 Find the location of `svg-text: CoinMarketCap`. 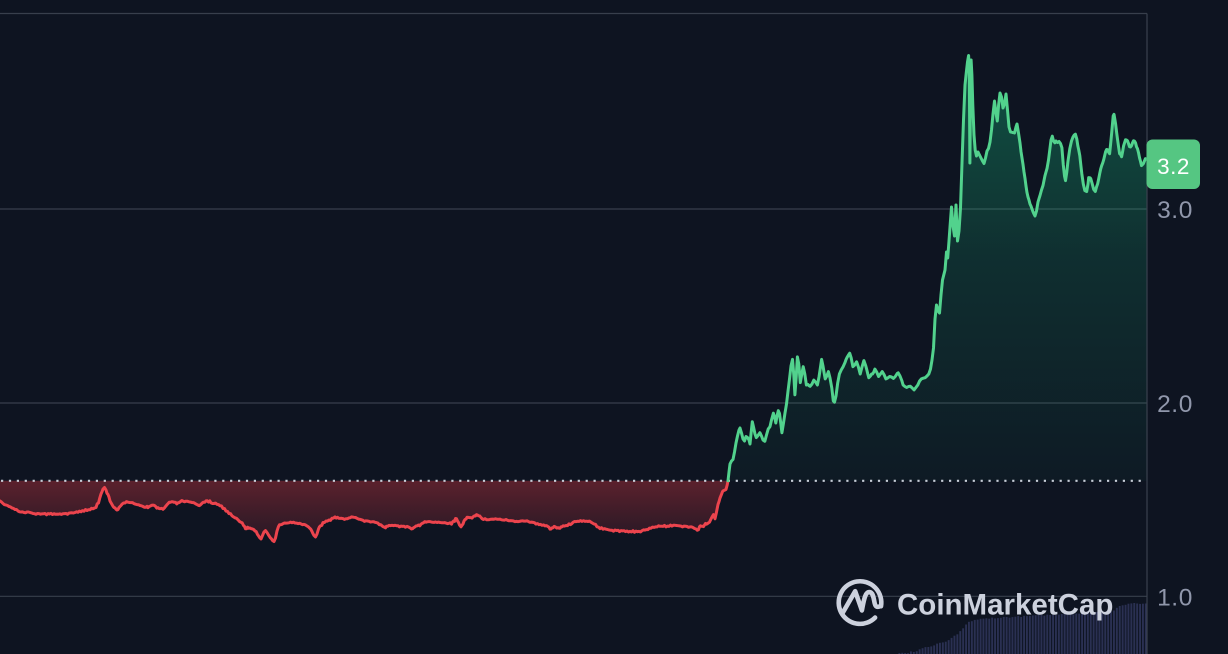

svg-text: CoinMarketCap is located at coordinates (1005, 605).